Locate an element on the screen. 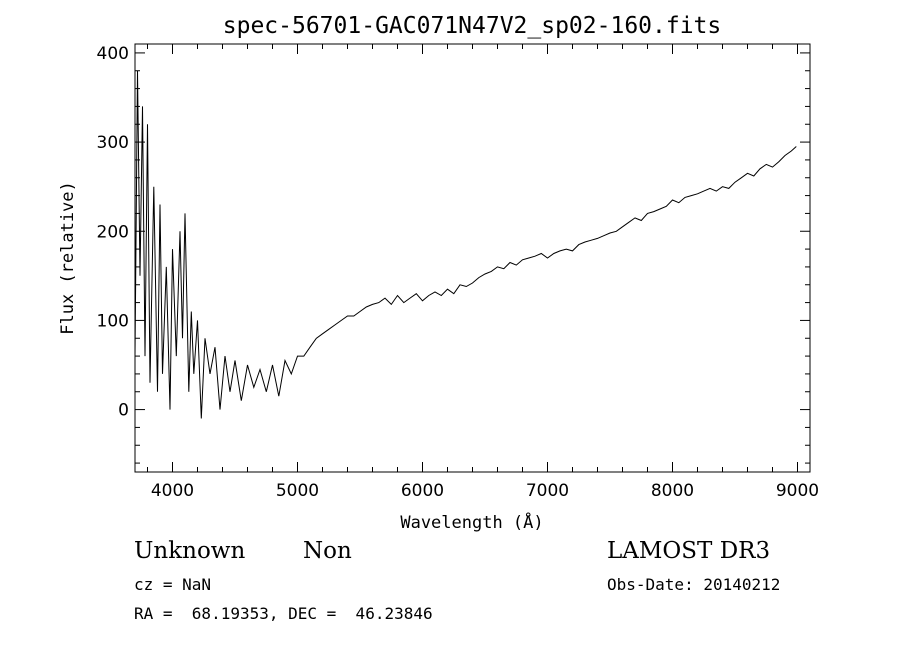 The width and height of the screenshot is (900, 649). x-tick-label: 5000 is located at coordinates (297, 491).